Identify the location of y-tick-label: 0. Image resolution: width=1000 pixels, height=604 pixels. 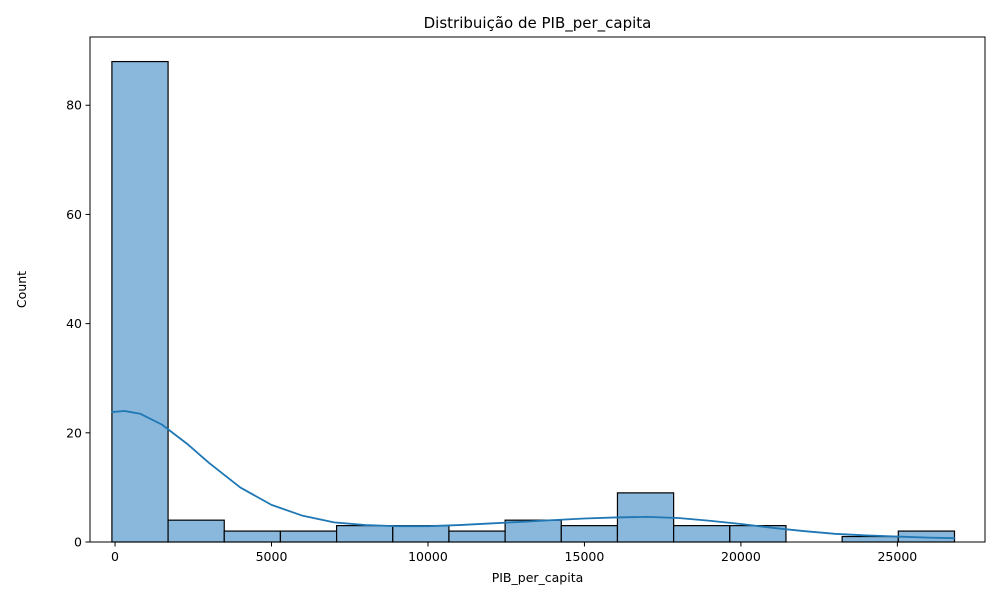
(78, 542).